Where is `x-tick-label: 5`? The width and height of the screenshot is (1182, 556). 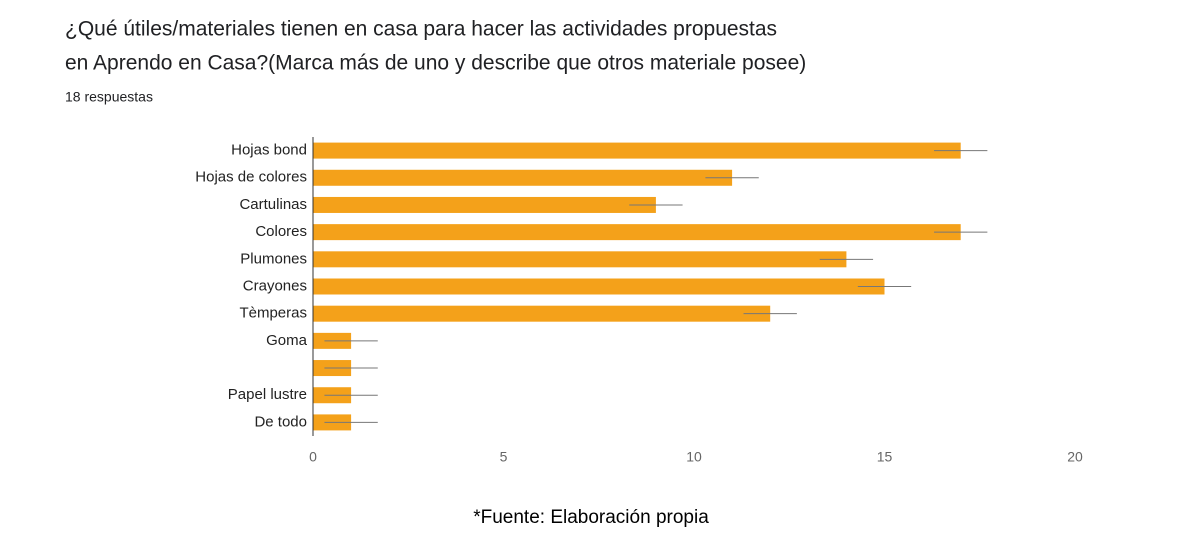 x-tick-label: 5 is located at coordinates (504, 457).